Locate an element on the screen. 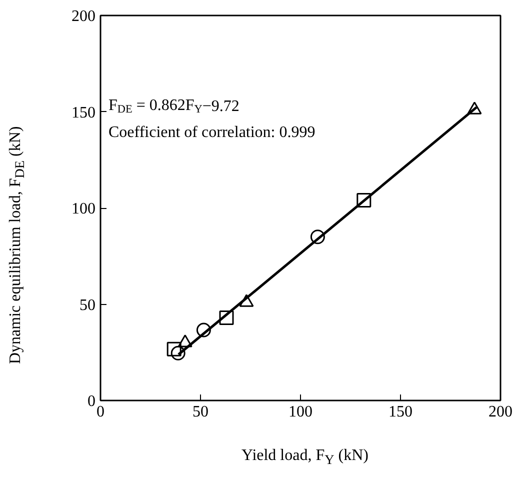 The height and width of the screenshot is (495, 523). x-tick-label: 100 is located at coordinates (300, 412).